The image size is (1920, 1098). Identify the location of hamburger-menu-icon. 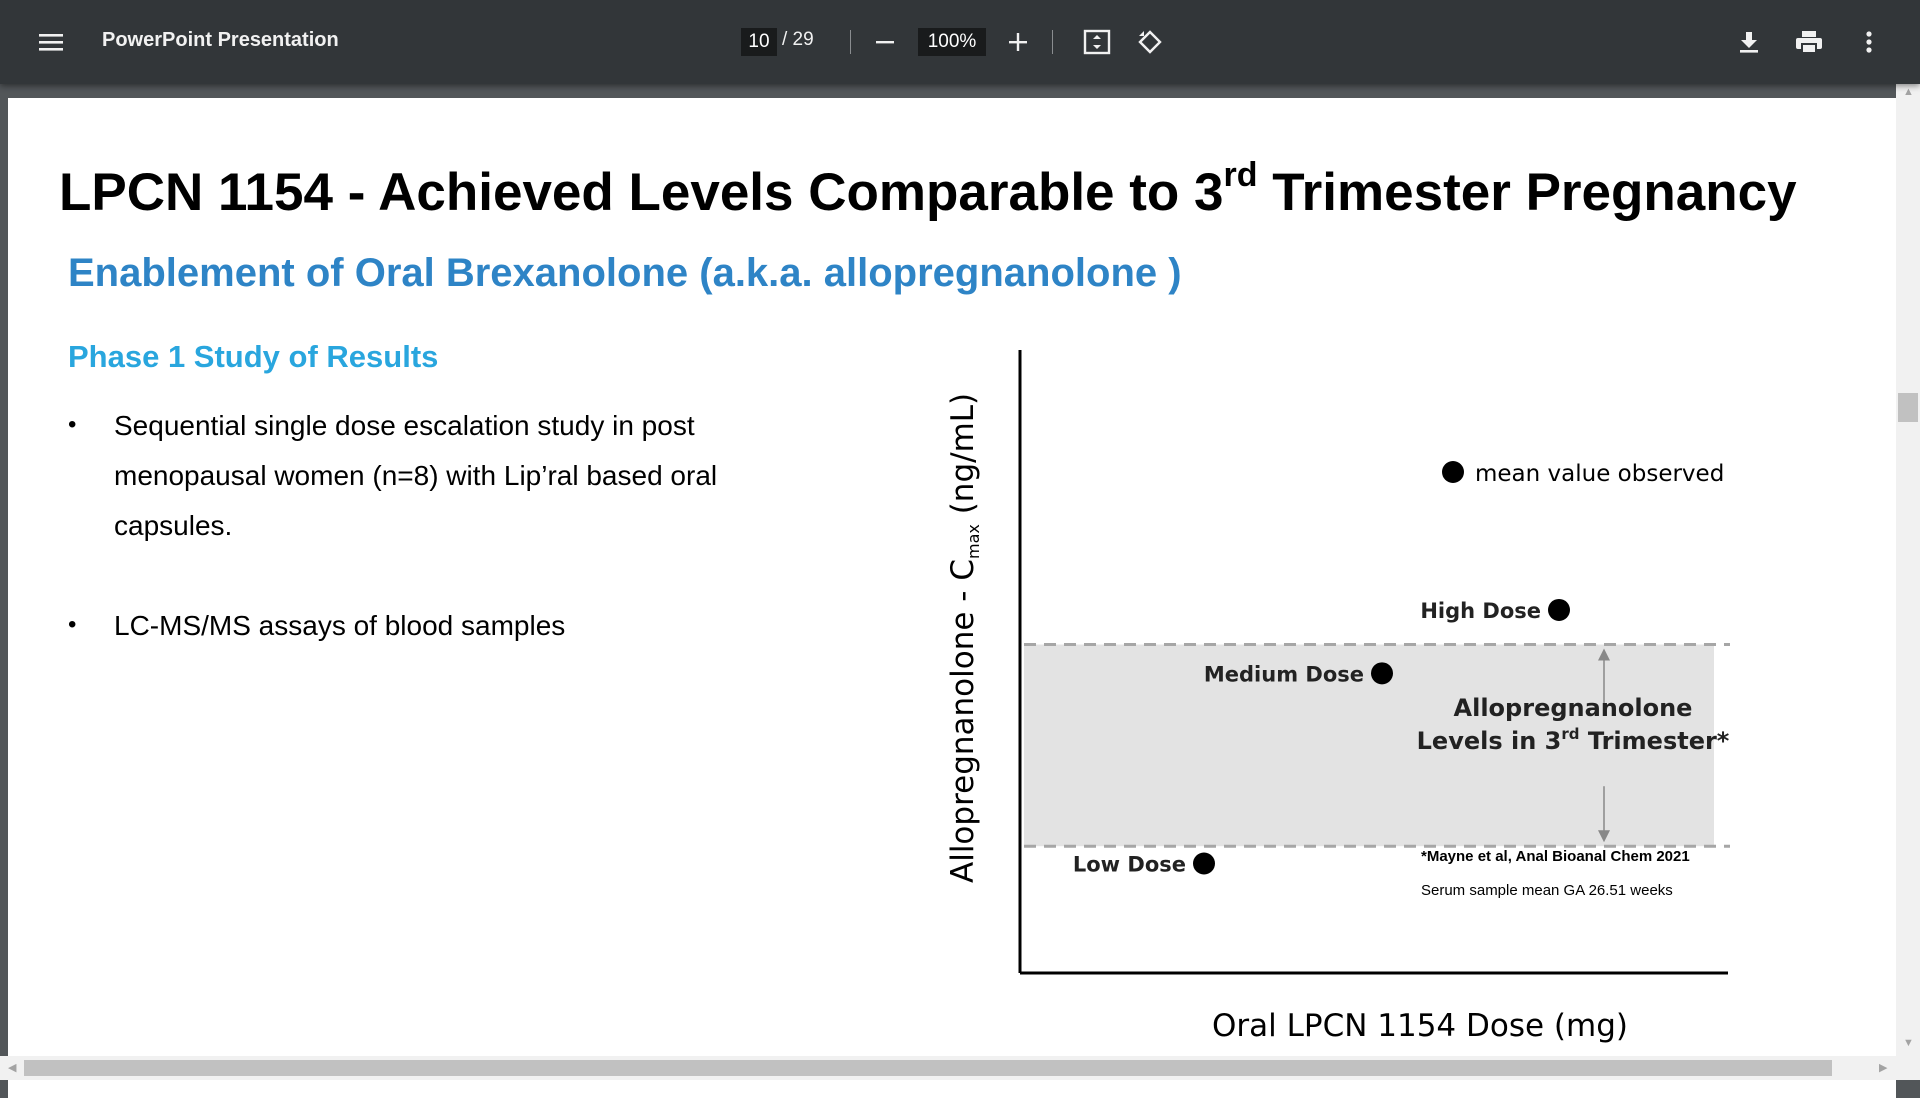
(51, 42).